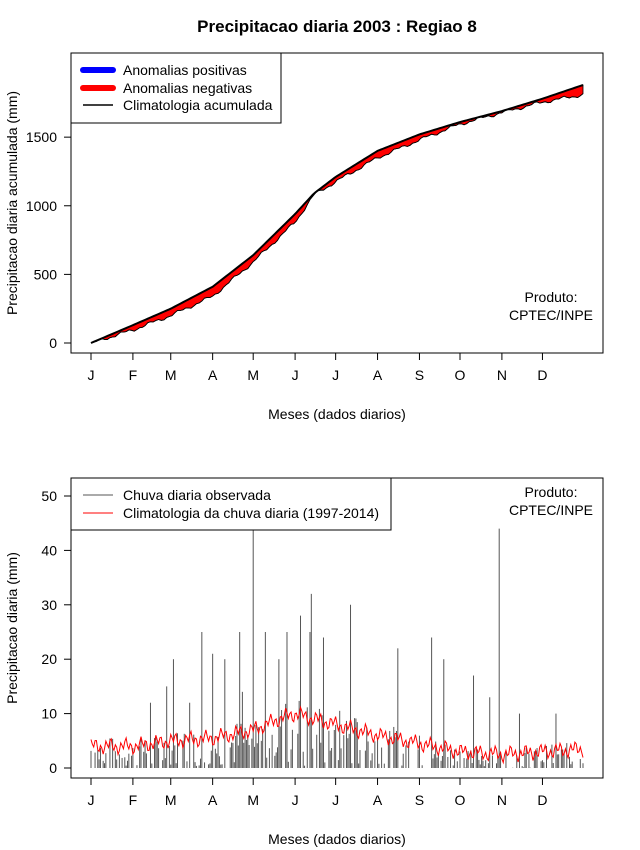 The image size is (640, 850). I want to click on figure-title: Precipitacao diaria 2003 : Regiao 8, so click(337, 26).